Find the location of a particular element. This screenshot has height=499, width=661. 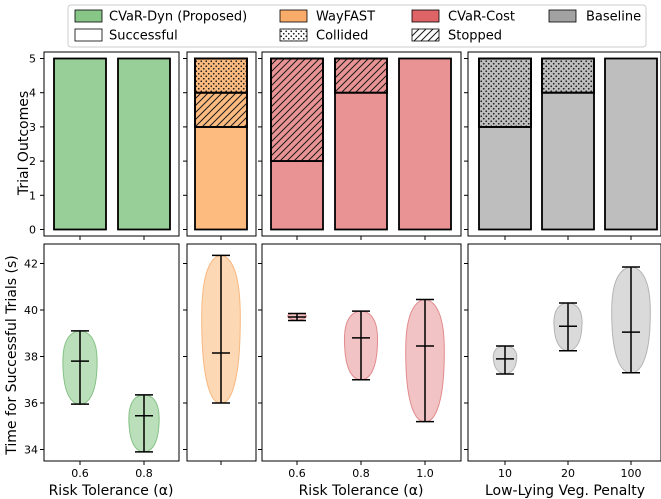

bottom-y-tick-label-36: 36 is located at coordinates (31, 403).